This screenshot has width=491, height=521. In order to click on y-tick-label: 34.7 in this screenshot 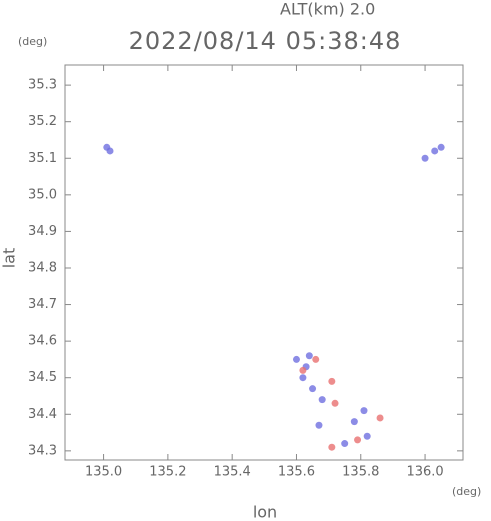, I will do `click(42, 304)`.